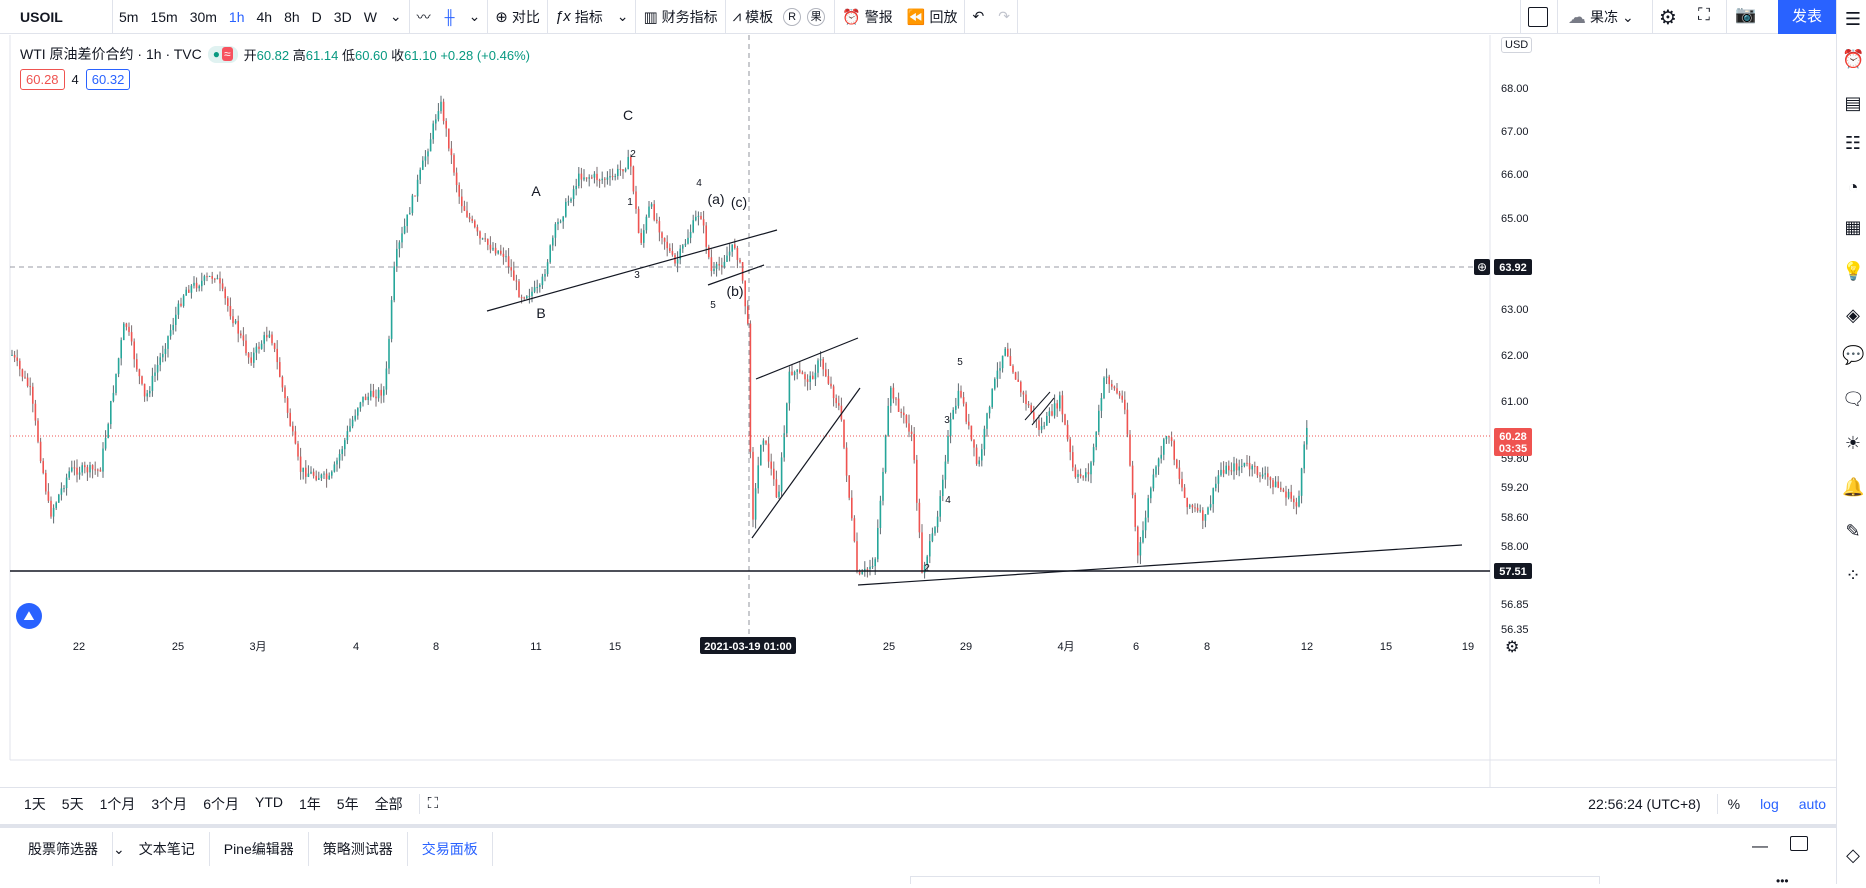 The image size is (1866, 888). I want to click on goto-date-button: ⛶, so click(433, 803).